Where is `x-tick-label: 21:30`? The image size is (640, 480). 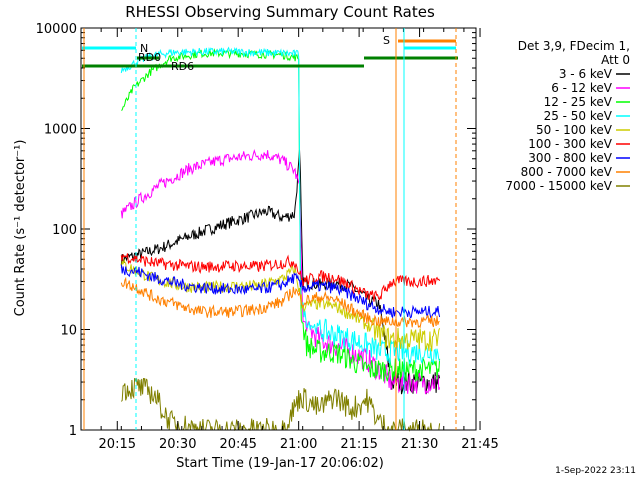 x-tick-label: 21:30 is located at coordinates (419, 444).